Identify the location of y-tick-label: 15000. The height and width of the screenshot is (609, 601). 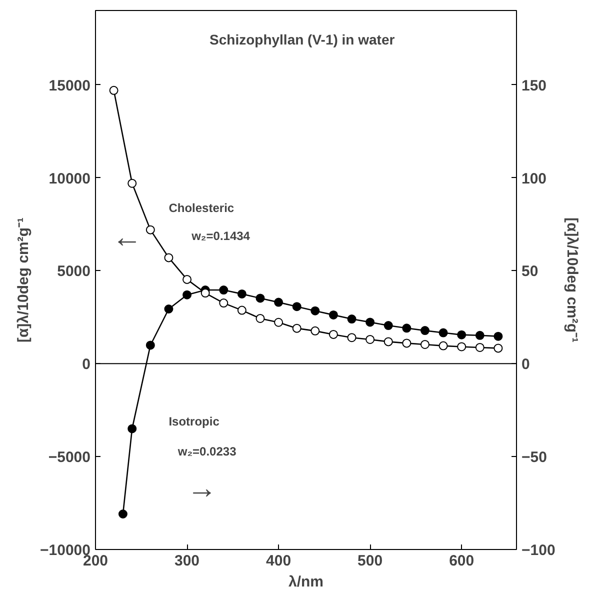
(69, 85).